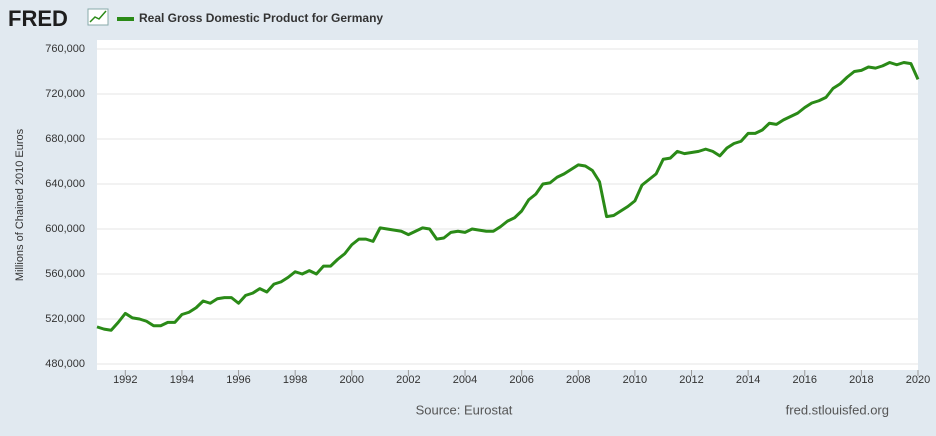  What do you see at coordinates (65, 229) in the screenshot?
I see `y-tick-label: 600,000` at bounding box center [65, 229].